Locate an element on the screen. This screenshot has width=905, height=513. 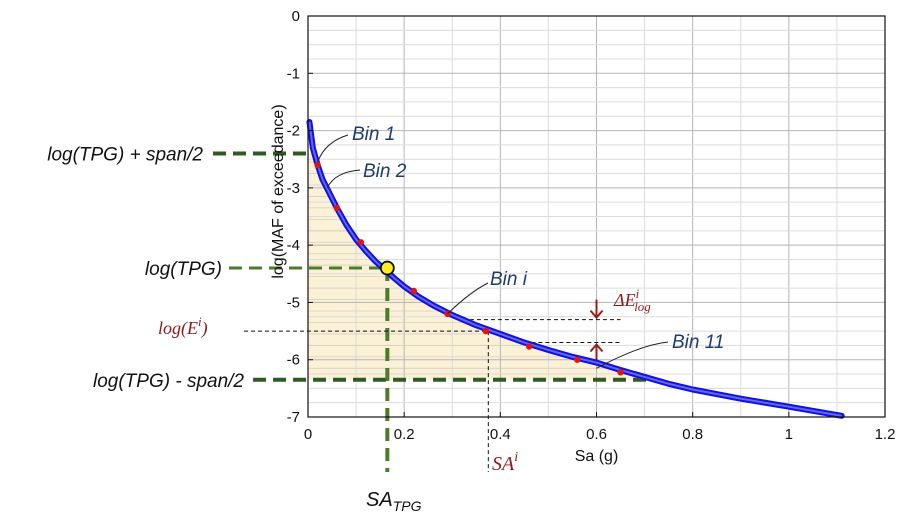
y-tick-label: -2 is located at coordinates (293, 131).